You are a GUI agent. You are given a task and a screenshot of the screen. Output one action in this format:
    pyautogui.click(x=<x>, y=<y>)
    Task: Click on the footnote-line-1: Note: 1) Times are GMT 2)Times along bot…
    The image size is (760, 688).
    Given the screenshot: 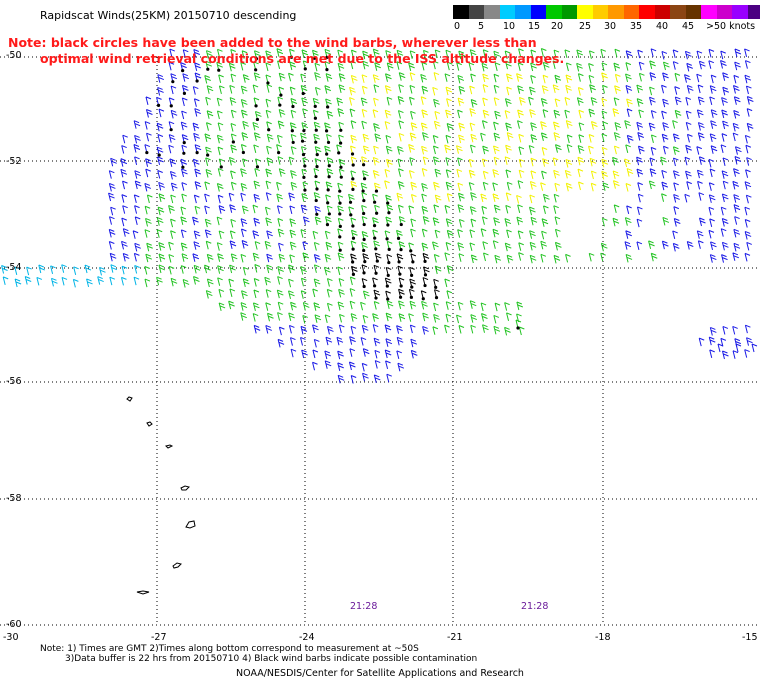 What is the action you would take?
    pyautogui.click(x=229, y=649)
    